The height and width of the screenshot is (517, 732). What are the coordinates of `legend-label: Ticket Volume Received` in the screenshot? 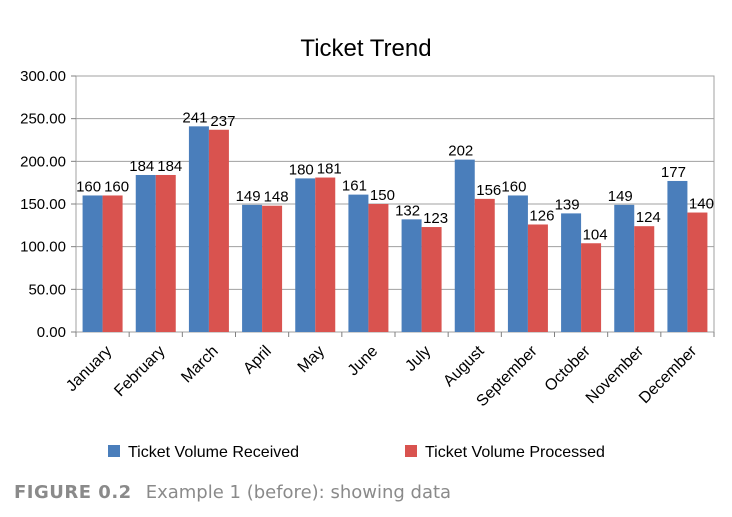 It's located at (213, 452).